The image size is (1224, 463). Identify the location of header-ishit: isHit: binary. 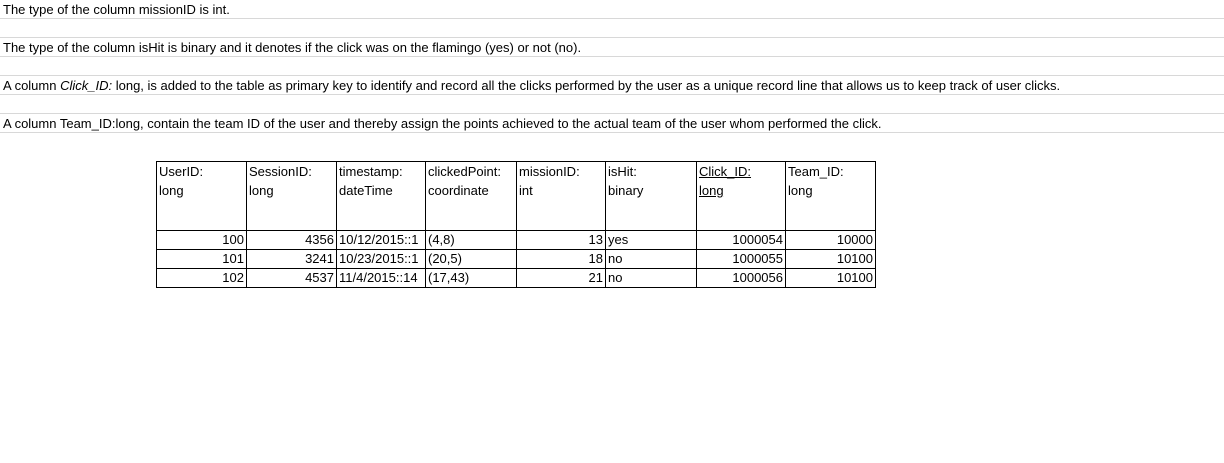
(651, 196).